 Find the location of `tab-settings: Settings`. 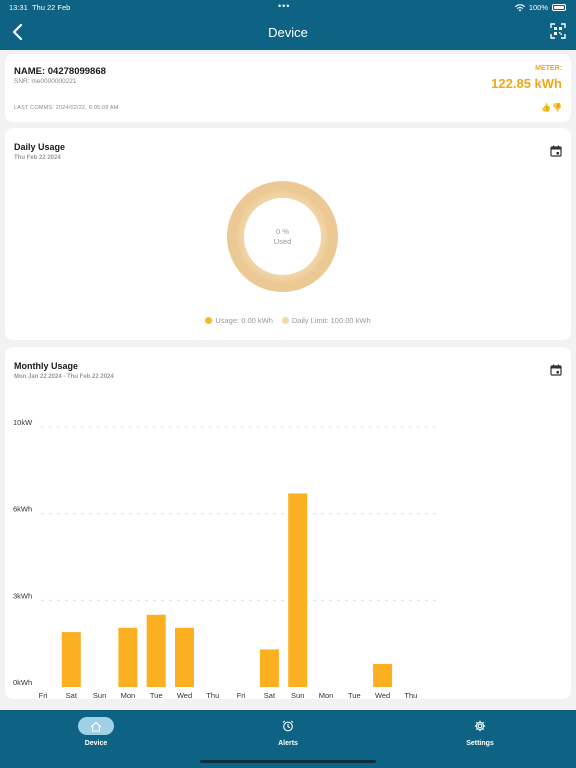

tab-settings: Settings is located at coordinates (480, 732).